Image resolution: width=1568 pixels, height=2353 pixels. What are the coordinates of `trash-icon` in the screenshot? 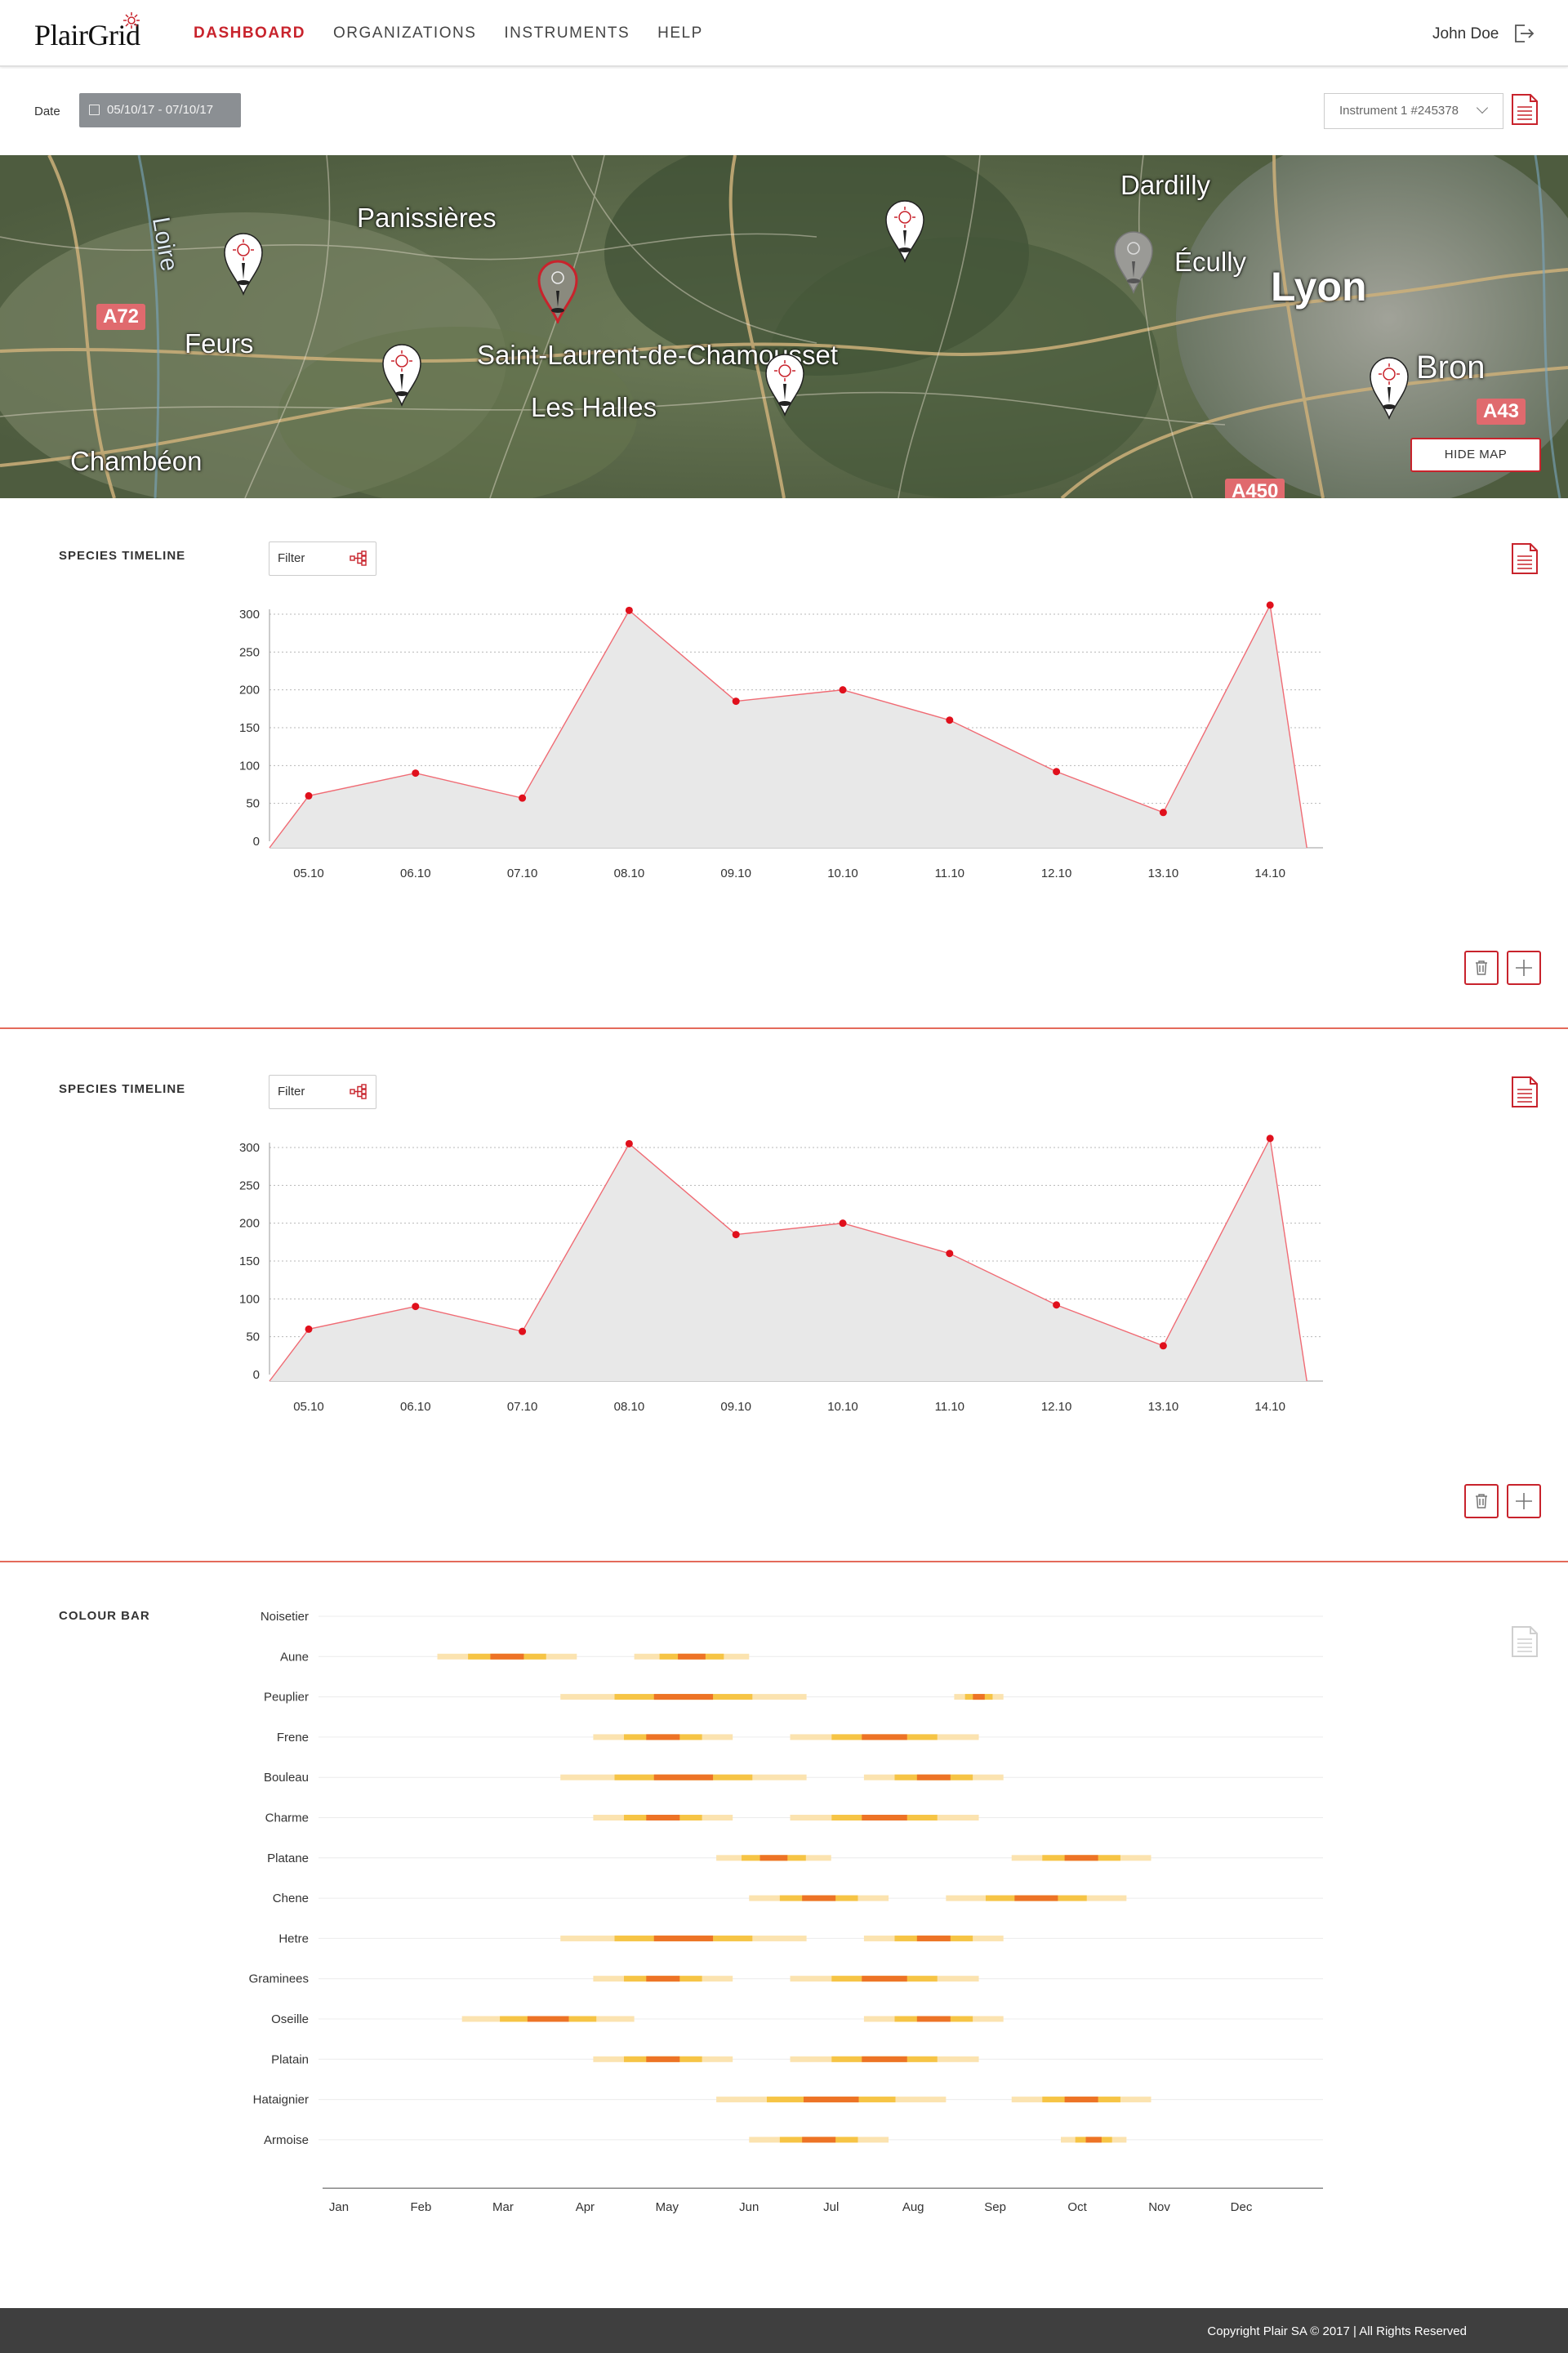 It's located at (1481, 1501).